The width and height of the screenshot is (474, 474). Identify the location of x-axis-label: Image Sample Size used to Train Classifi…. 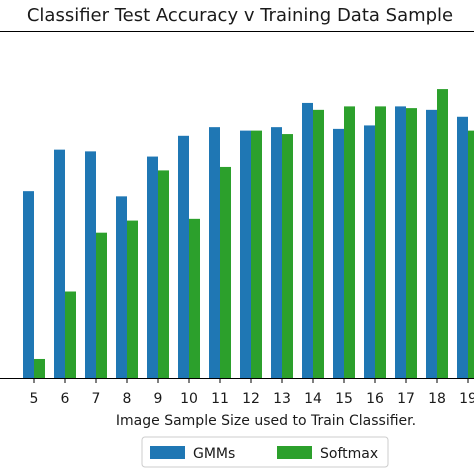
(266, 421).